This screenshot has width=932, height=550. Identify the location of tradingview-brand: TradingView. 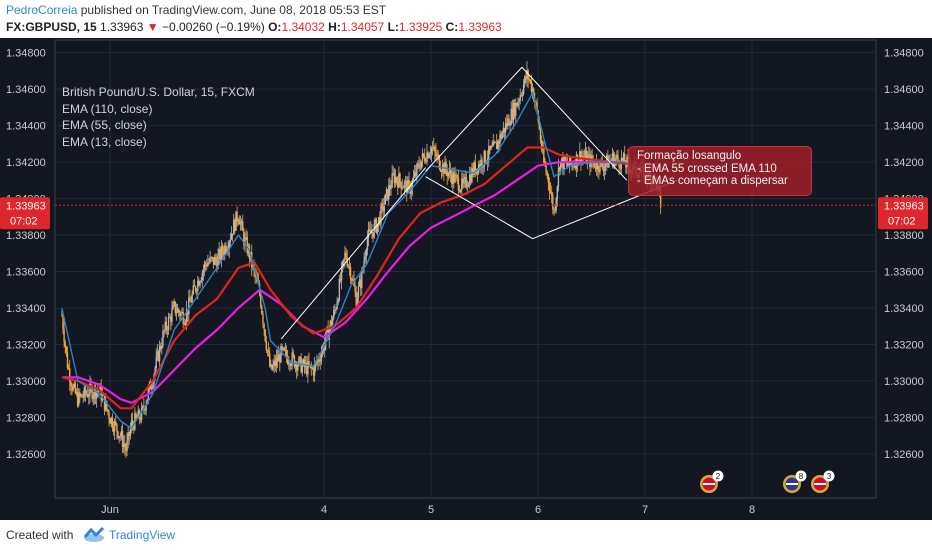
(142, 535).